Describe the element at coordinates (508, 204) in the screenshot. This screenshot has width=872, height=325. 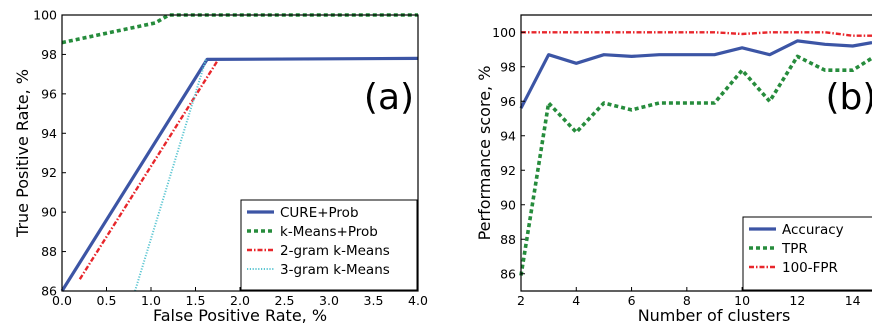
I see `panel-b-y-tick-label: 90` at that location.